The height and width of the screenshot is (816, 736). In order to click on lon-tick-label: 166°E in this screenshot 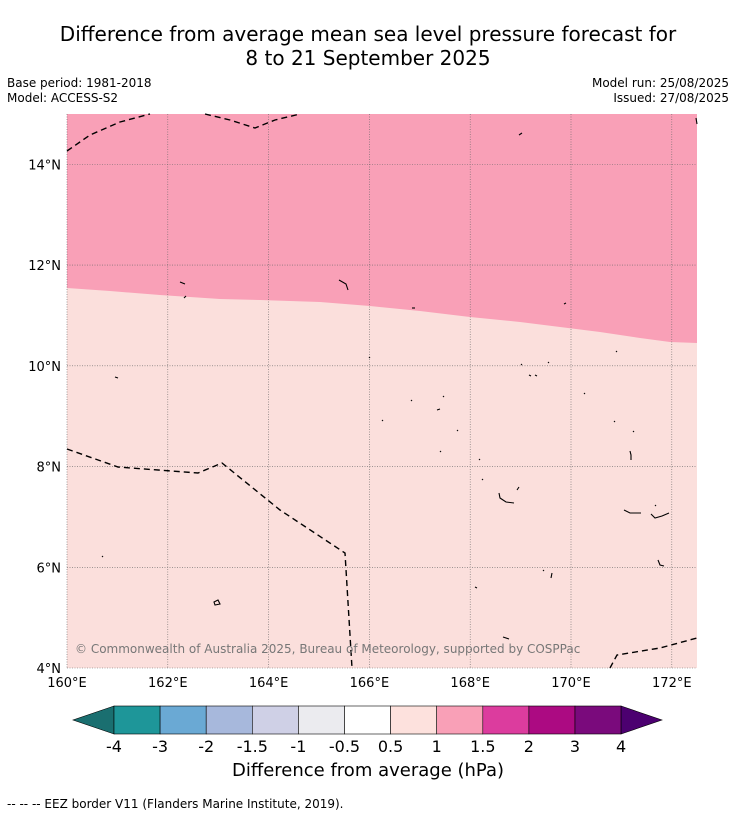, I will do `click(370, 683)`.